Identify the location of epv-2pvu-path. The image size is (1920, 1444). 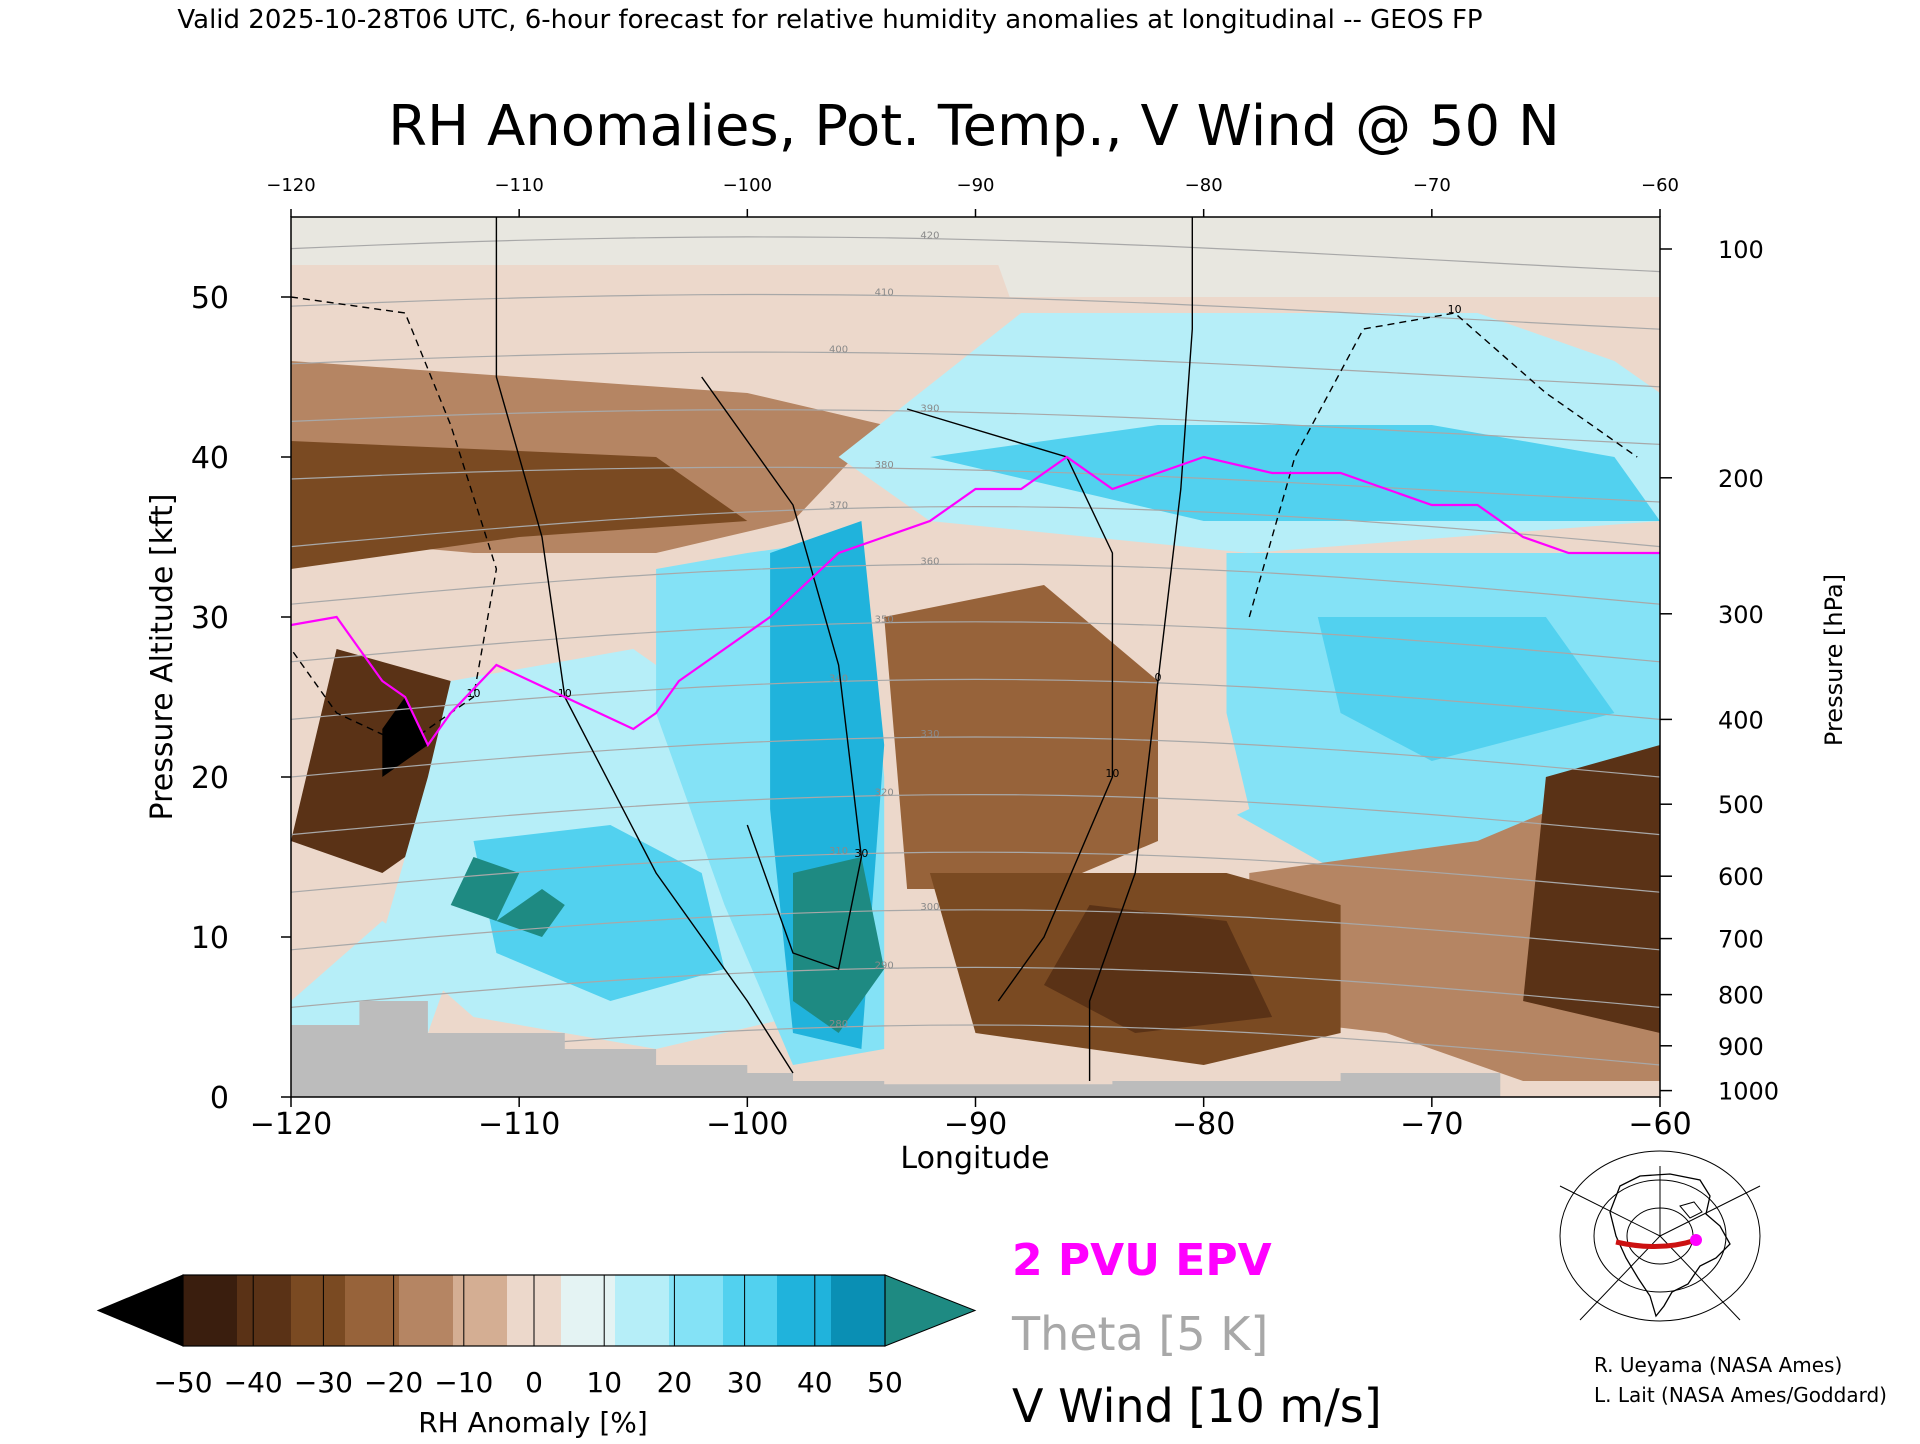
(975, 601).